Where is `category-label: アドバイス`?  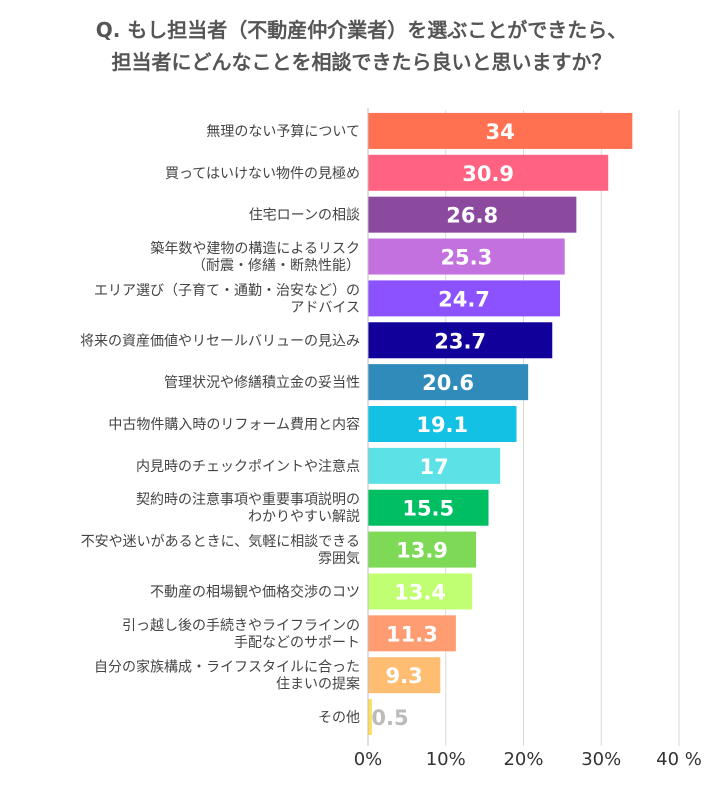
category-label: アドバイス is located at coordinates (325, 308).